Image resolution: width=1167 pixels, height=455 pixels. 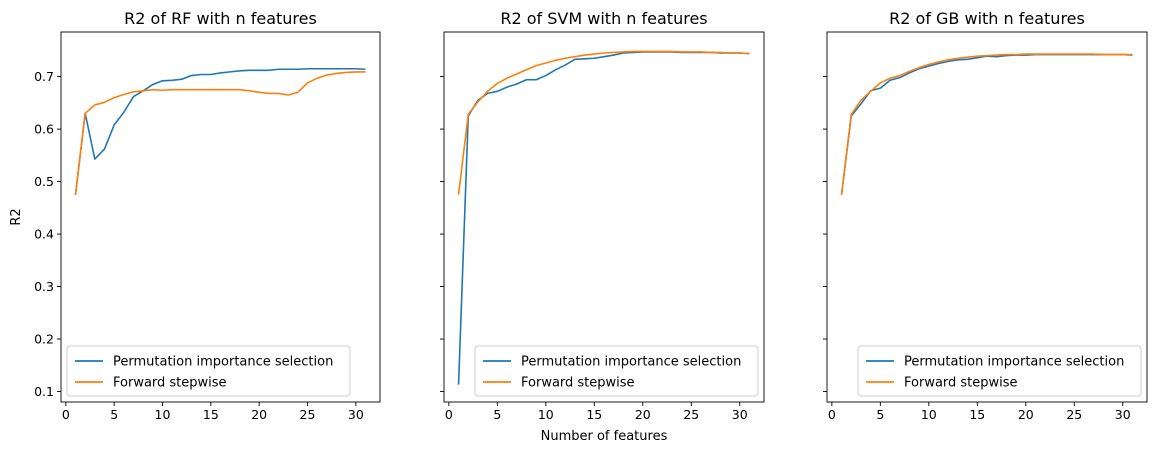 What do you see at coordinates (220, 18) in the screenshot?
I see `chart-title: R2 of RF with n features` at bounding box center [220, 18].